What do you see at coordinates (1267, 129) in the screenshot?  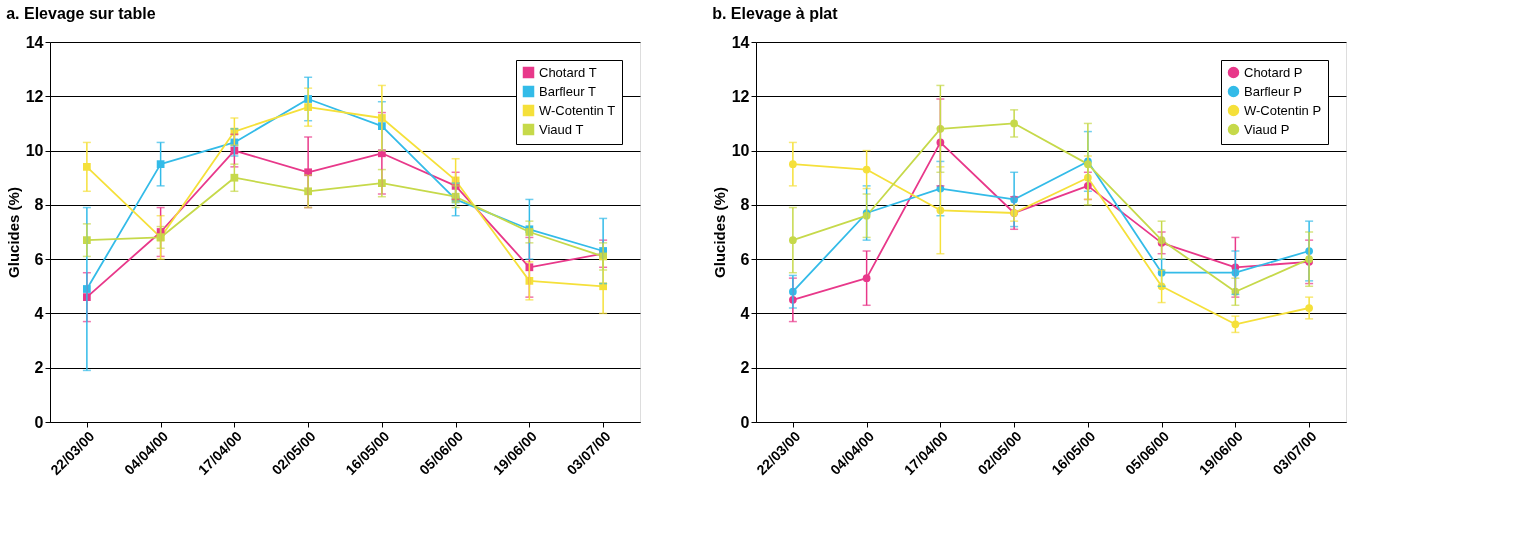 I see `legend-label: Viaud P` at bounding box center [1267, 129].